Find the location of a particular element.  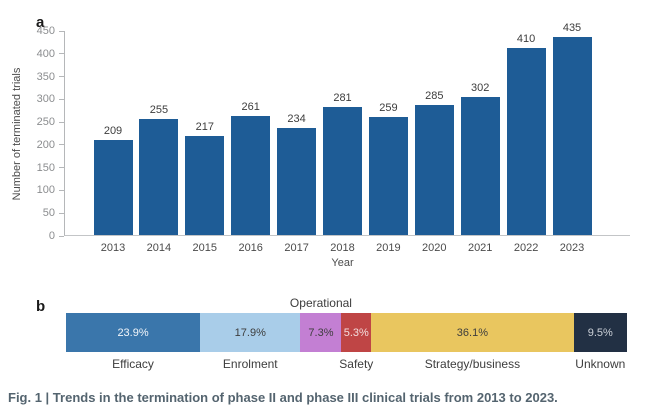

segment-category-label: Efficacy is located at coordinates (133, 364).